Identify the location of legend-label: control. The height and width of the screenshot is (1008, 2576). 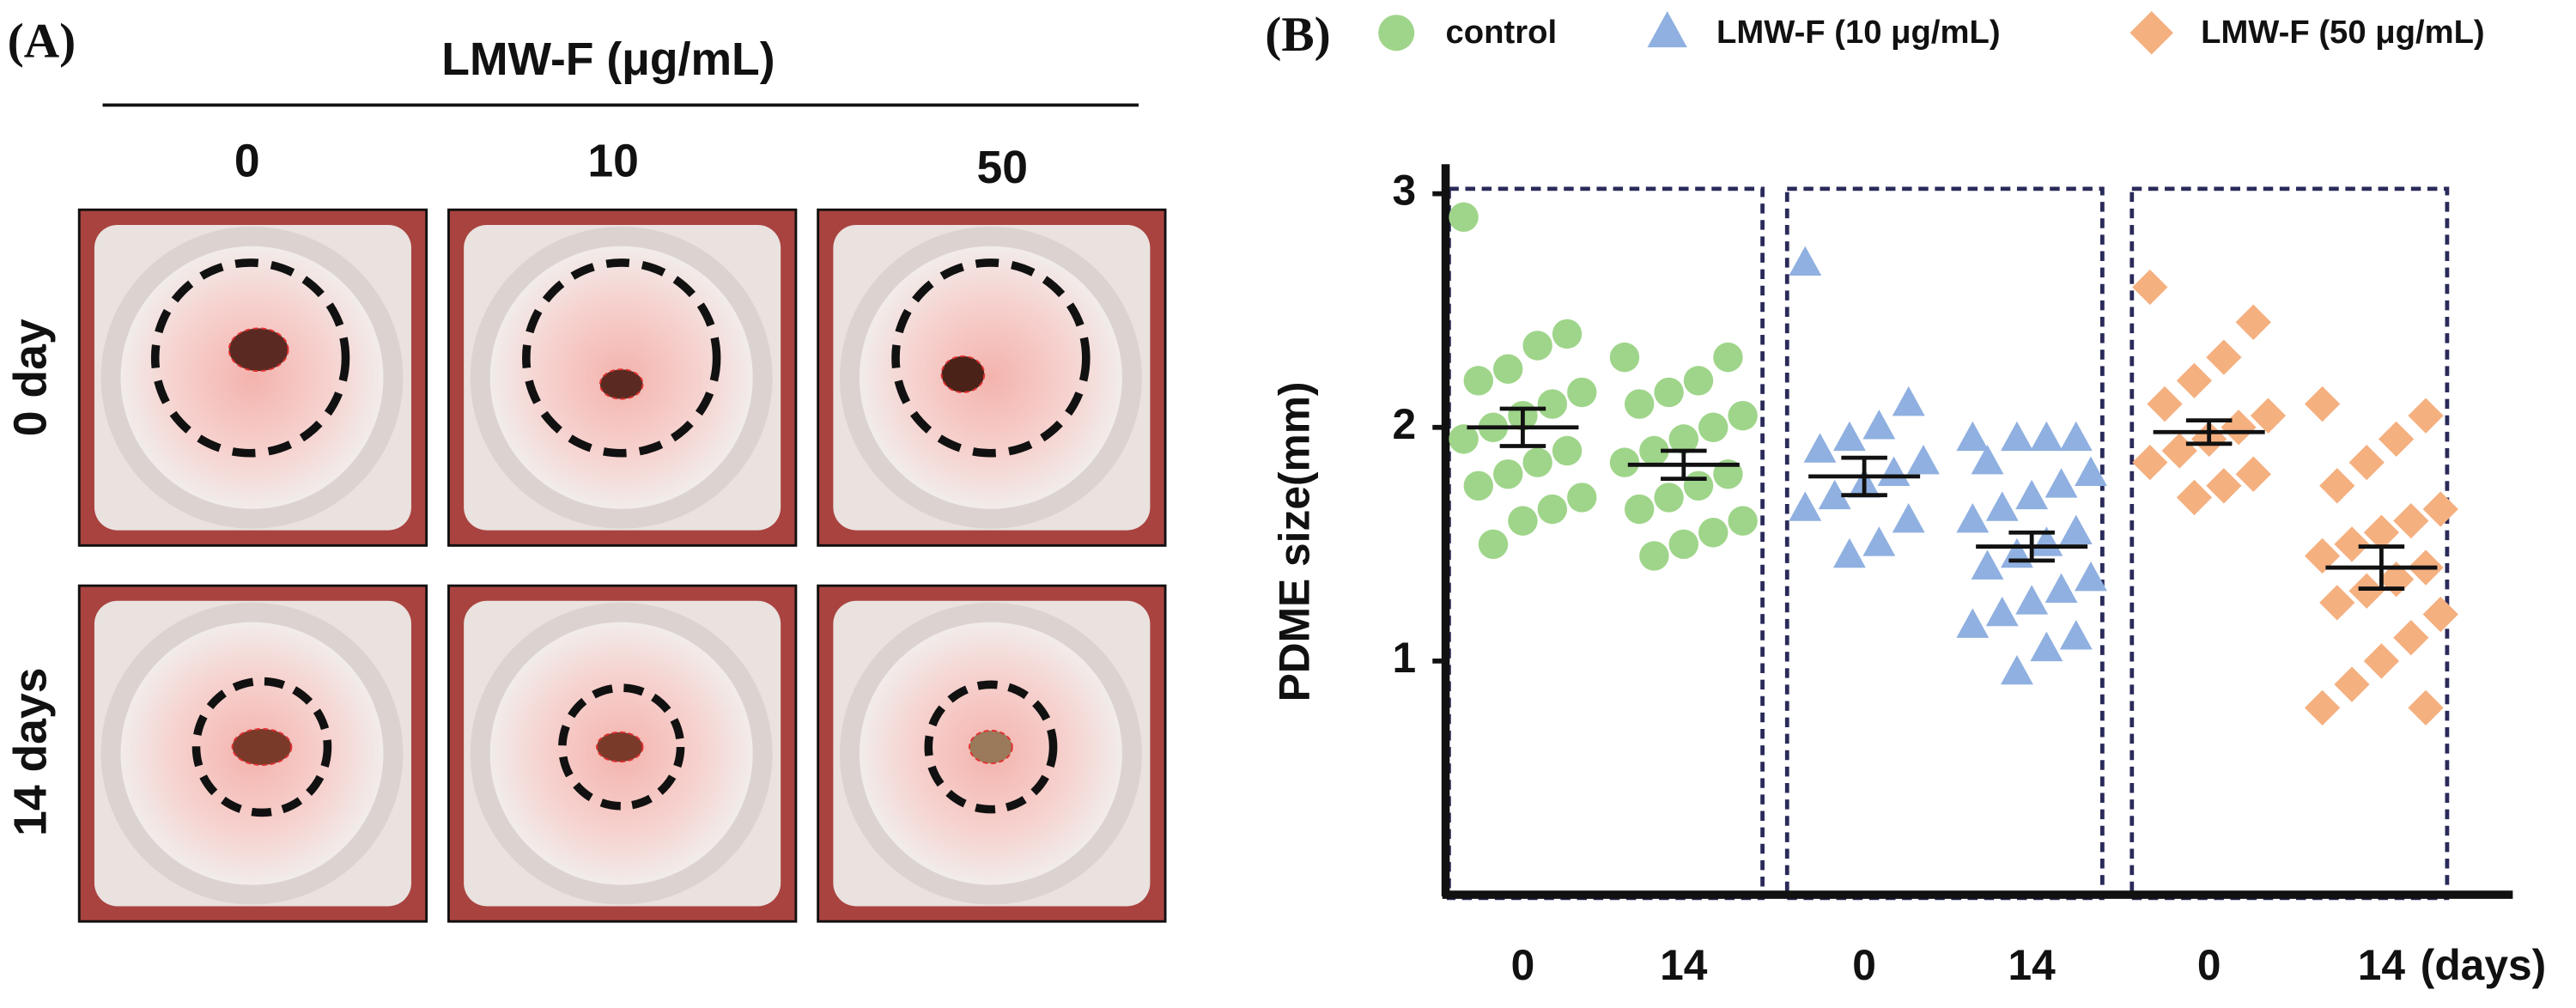
(1502, 33).